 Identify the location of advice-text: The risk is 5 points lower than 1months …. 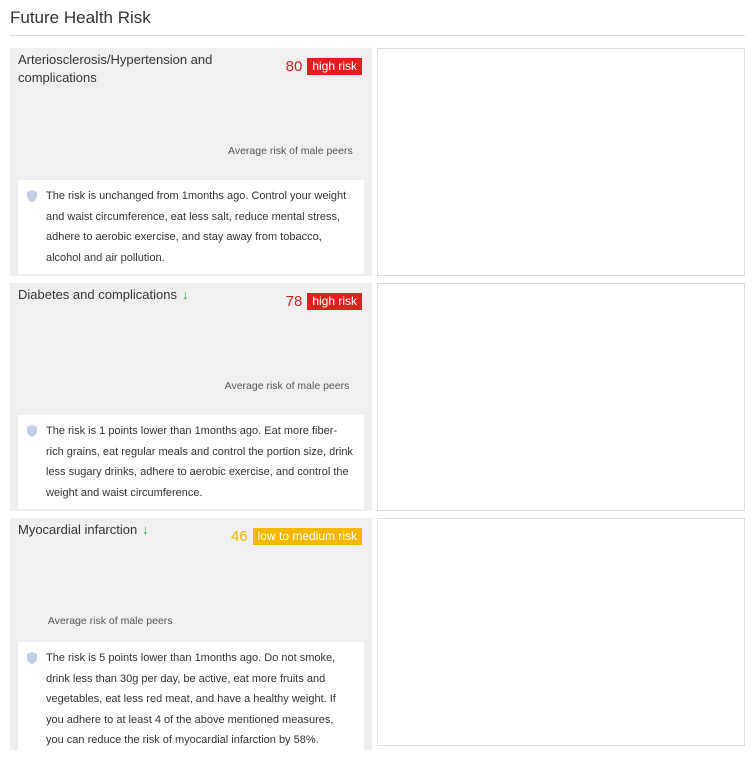
(191, 699).